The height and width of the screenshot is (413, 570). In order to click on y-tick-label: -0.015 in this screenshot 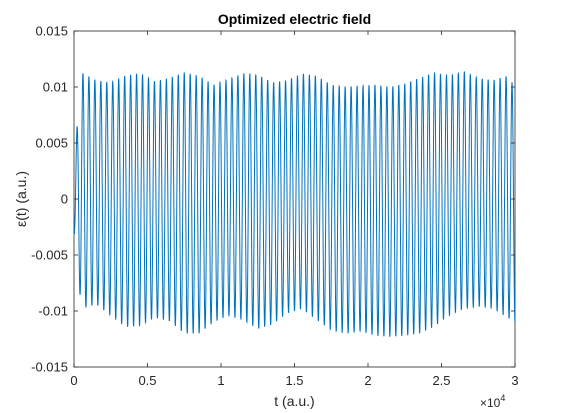, I will do `click(49, 367)`.